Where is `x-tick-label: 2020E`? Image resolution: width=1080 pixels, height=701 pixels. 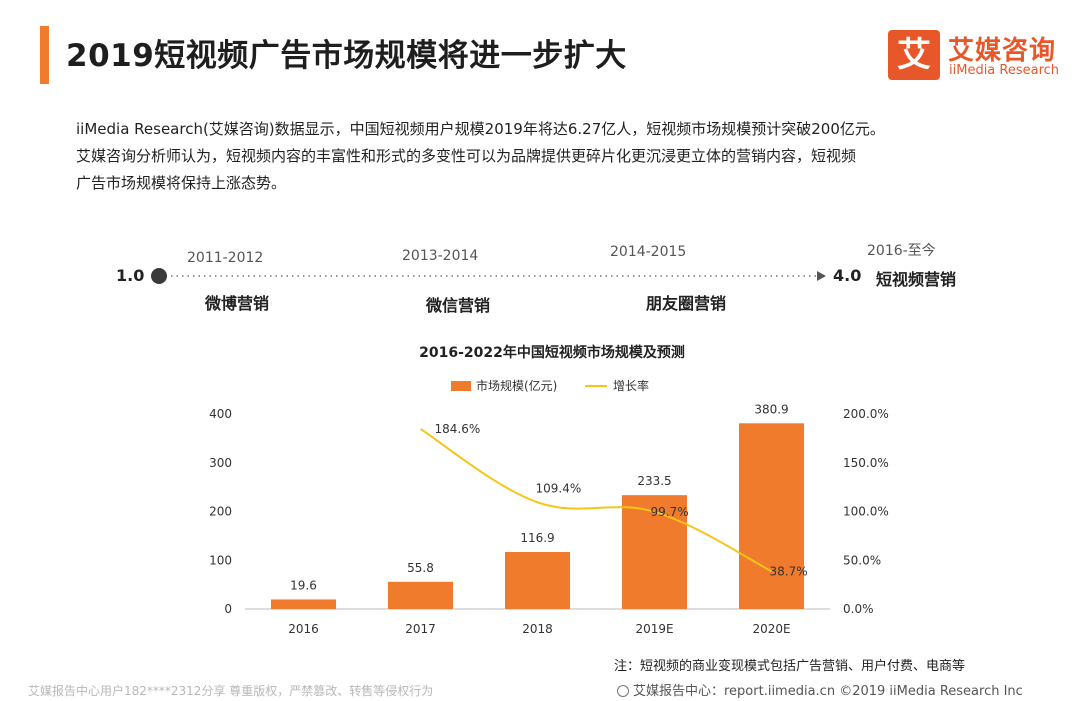
x-tick-label: 2020E is located at coordinates (771, 629).